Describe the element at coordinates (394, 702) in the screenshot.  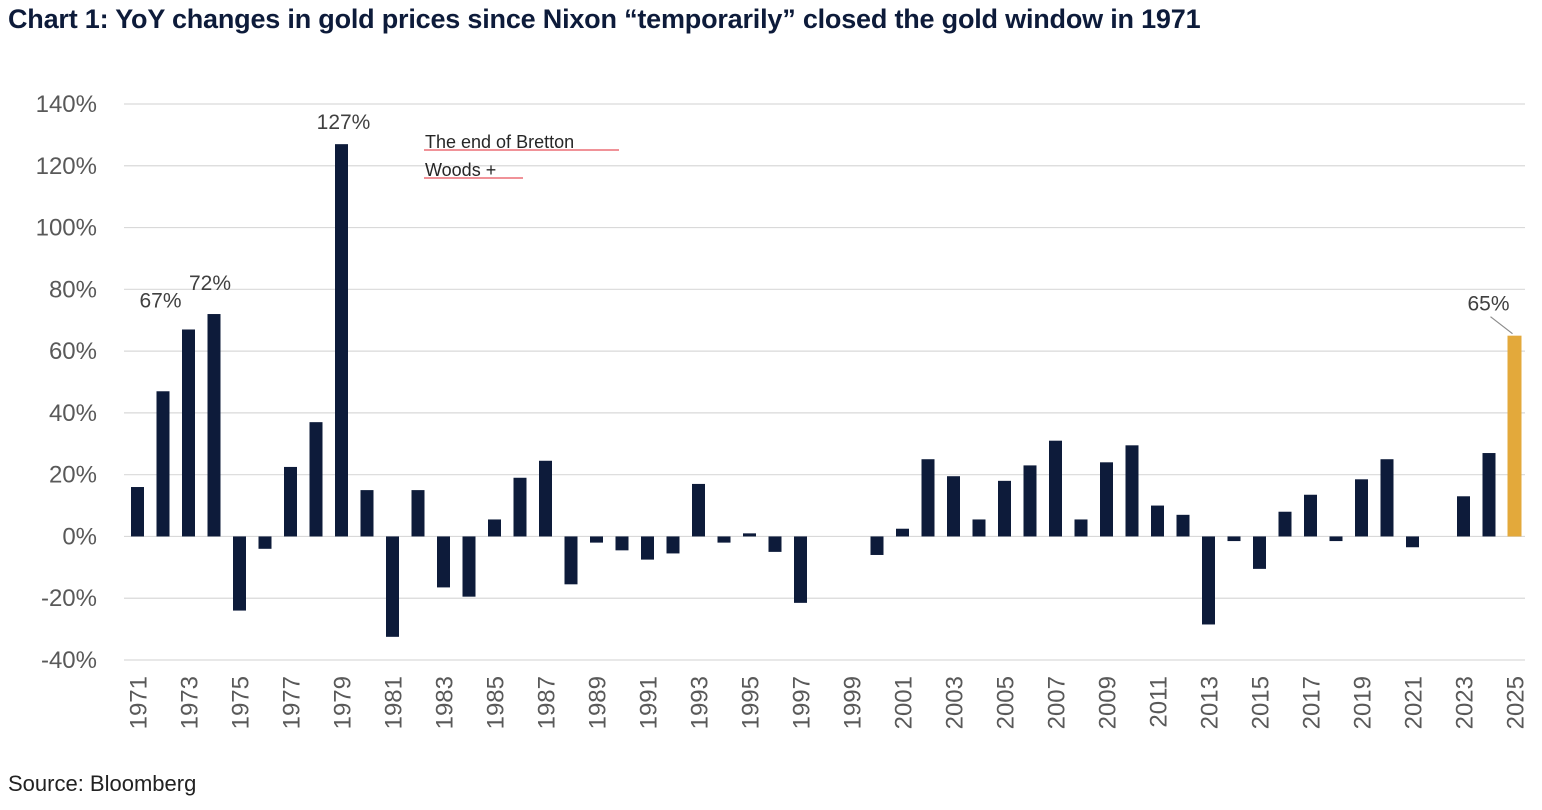
I see `x-tick-label: 1981` at that location.